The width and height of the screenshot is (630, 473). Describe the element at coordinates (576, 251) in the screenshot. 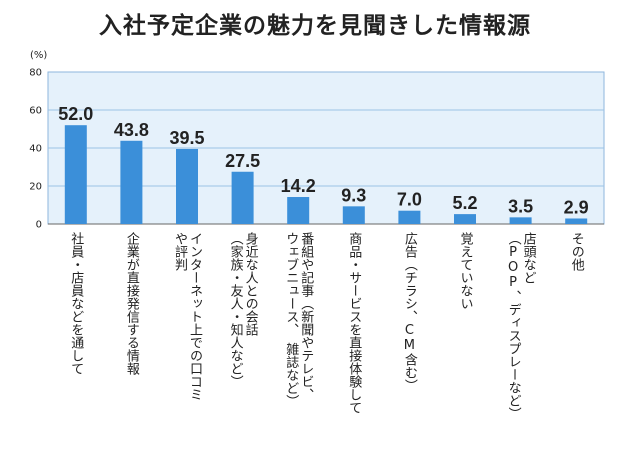

I see `category-label: その他` at that location.